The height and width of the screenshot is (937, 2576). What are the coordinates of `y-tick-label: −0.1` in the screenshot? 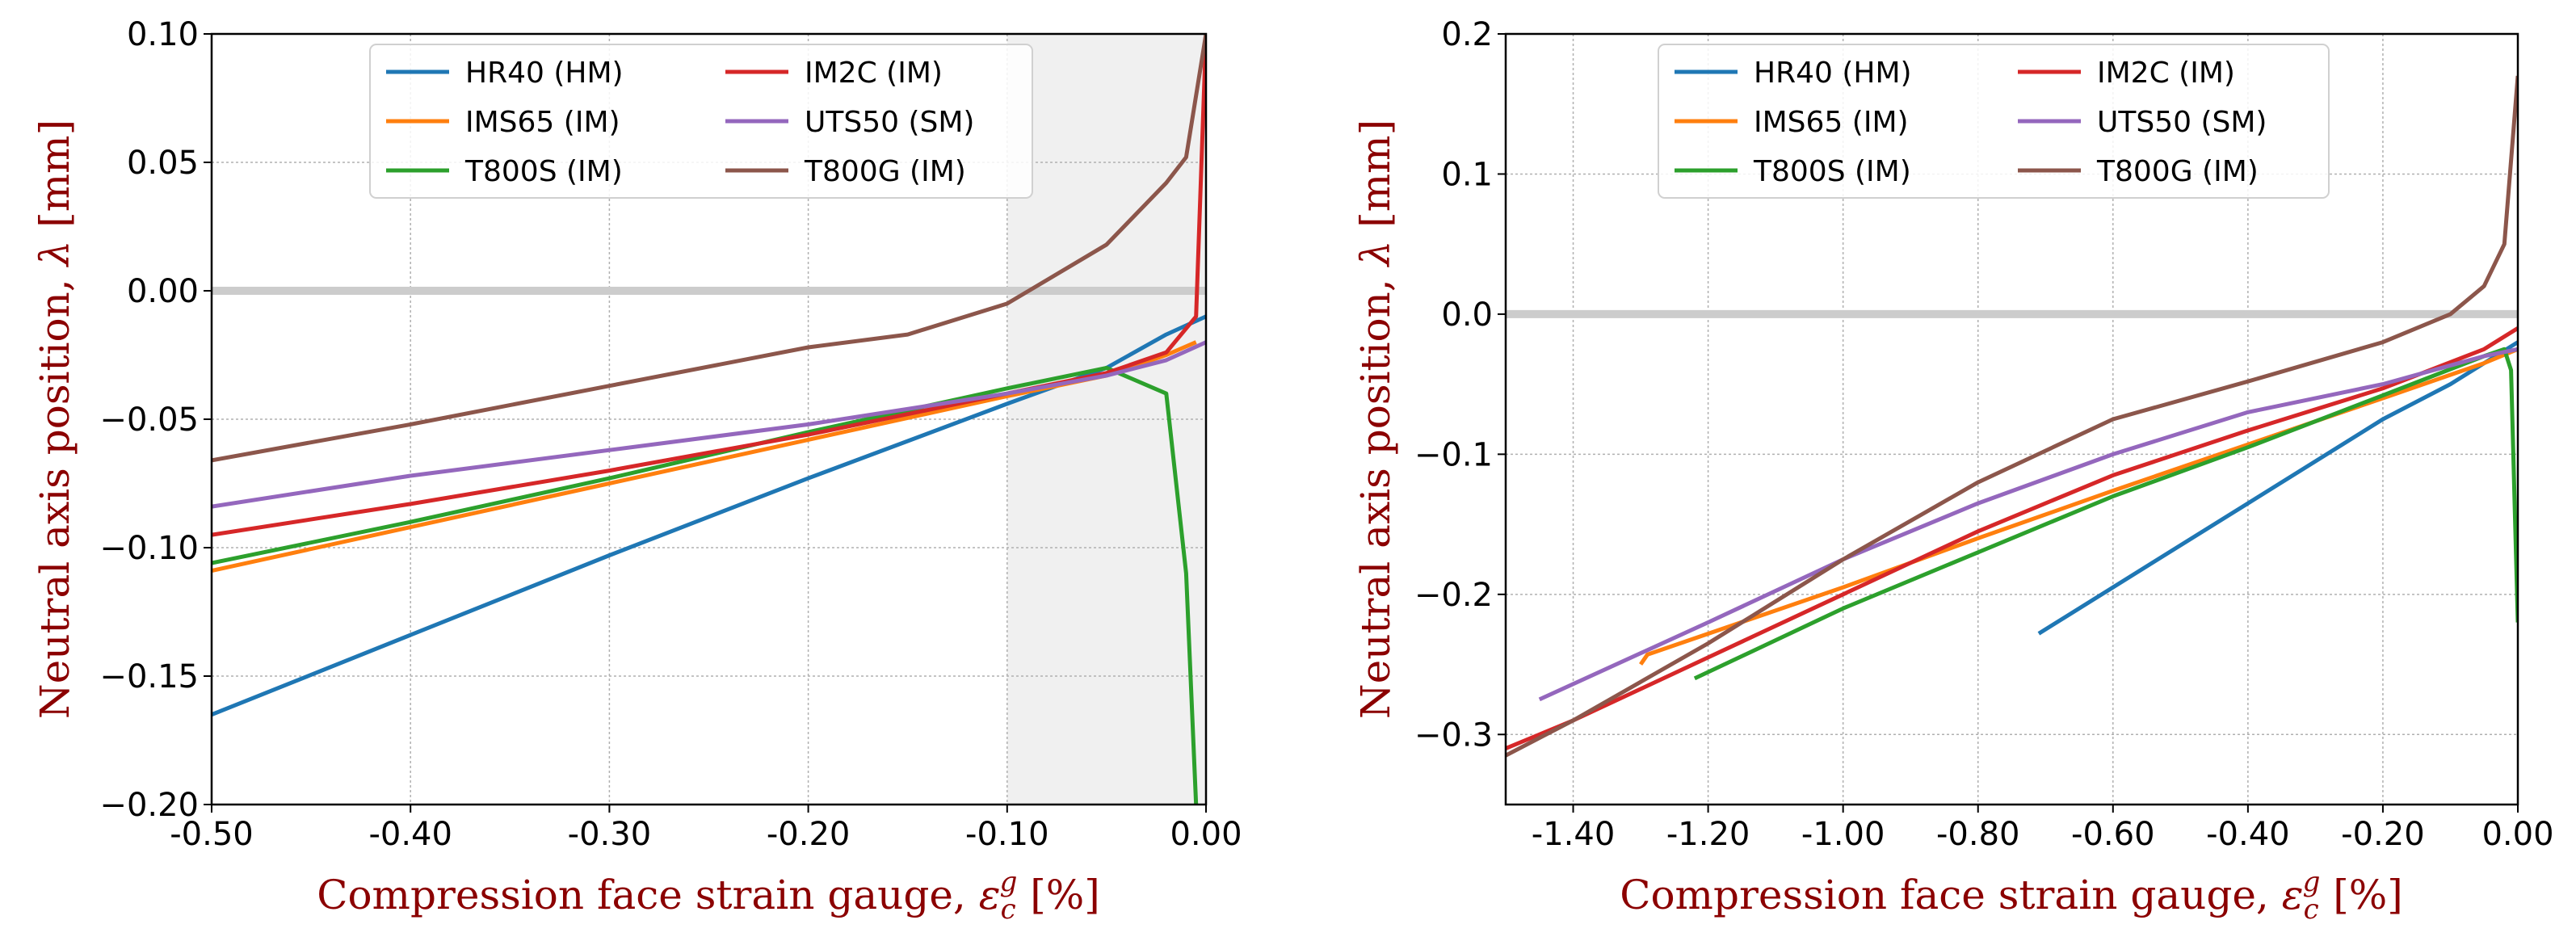 It's located at (1454, 454).